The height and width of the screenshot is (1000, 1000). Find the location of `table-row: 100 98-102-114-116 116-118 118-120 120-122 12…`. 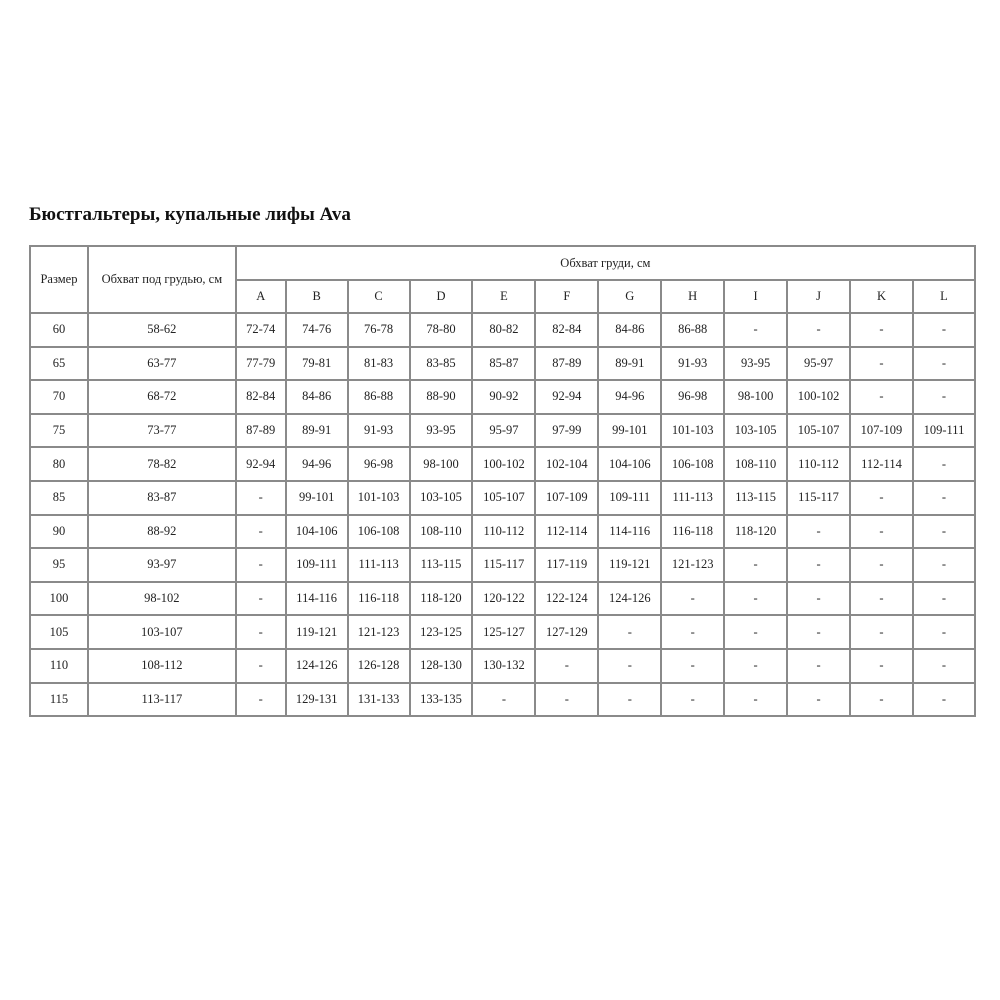

table-row: 100 98-102-114-116 116-118 118-120 120-122 12… is located at coordinates (503, 598).